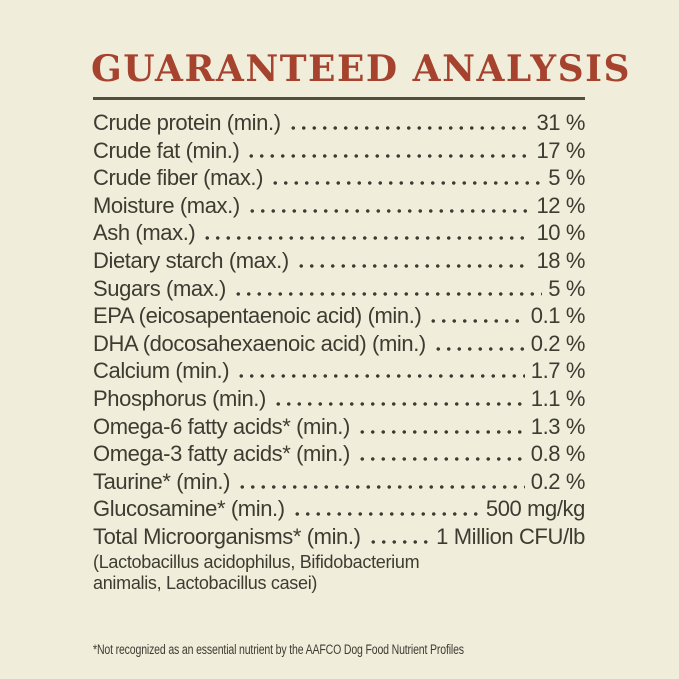  I want to click on analysis-row: Dietary starch (max.) 18 %, so click(339, 262).